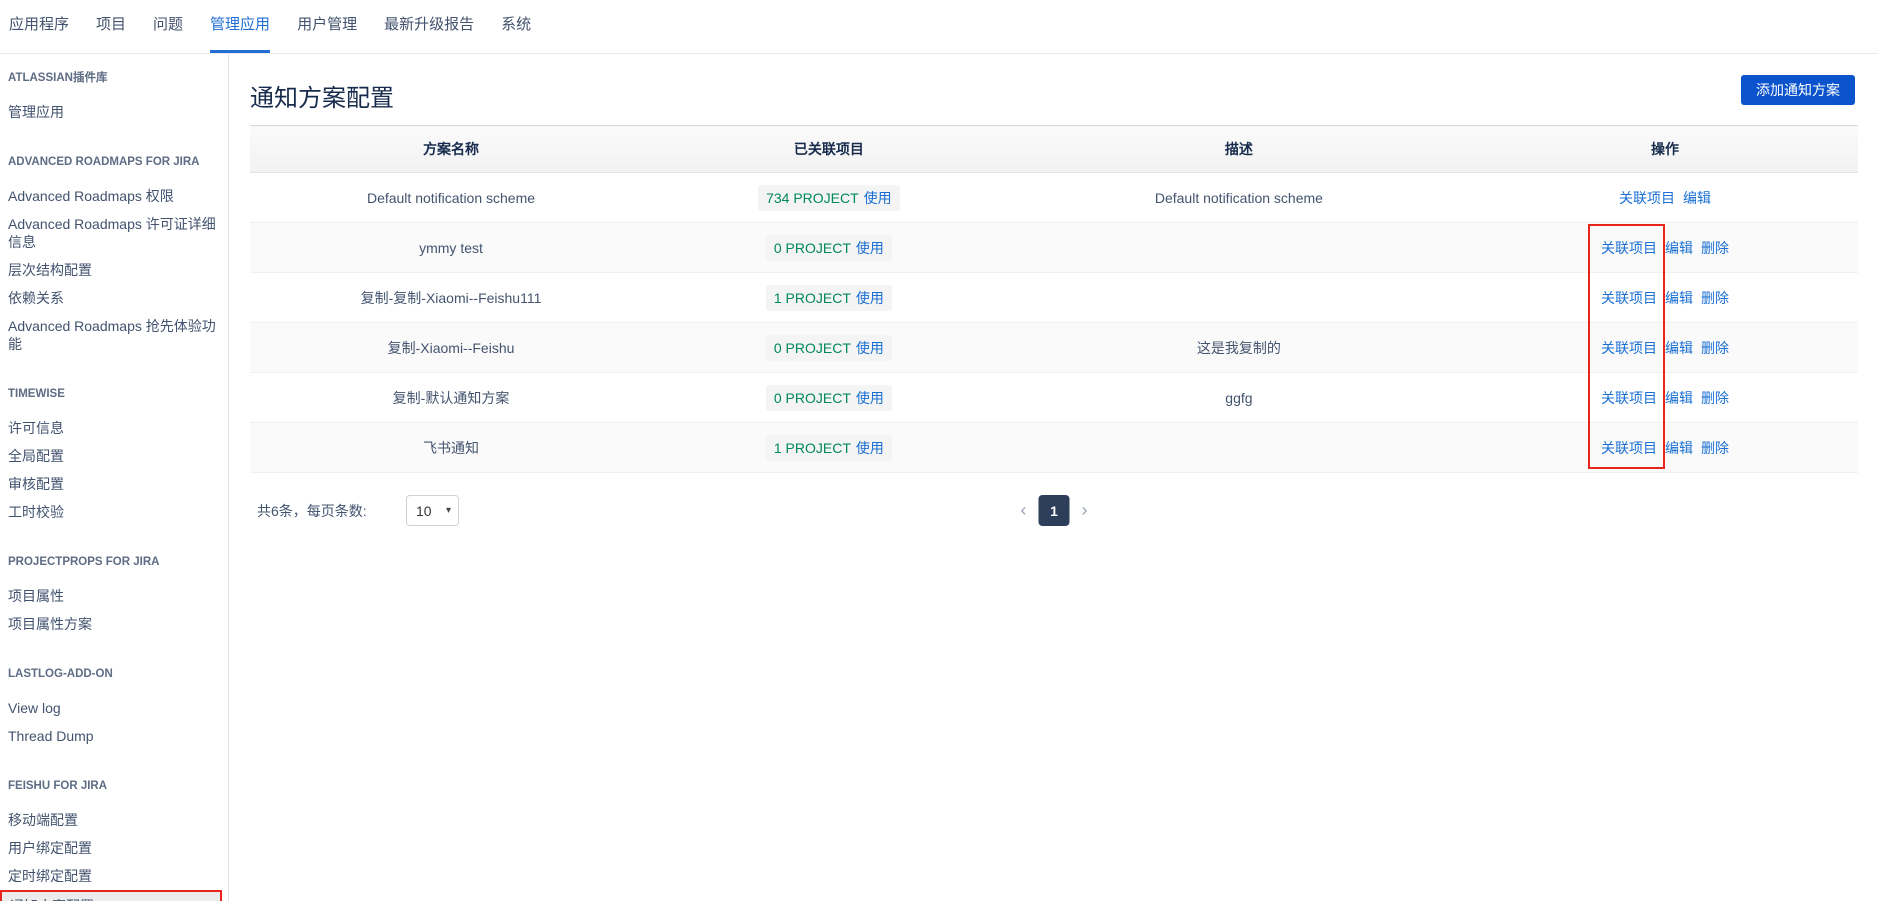 This screenshot has width=1878, height=901. Describe the element at coordinates (829, 149) in the screenshot. I see `header-associated-projects: 已关联项目` at that location.